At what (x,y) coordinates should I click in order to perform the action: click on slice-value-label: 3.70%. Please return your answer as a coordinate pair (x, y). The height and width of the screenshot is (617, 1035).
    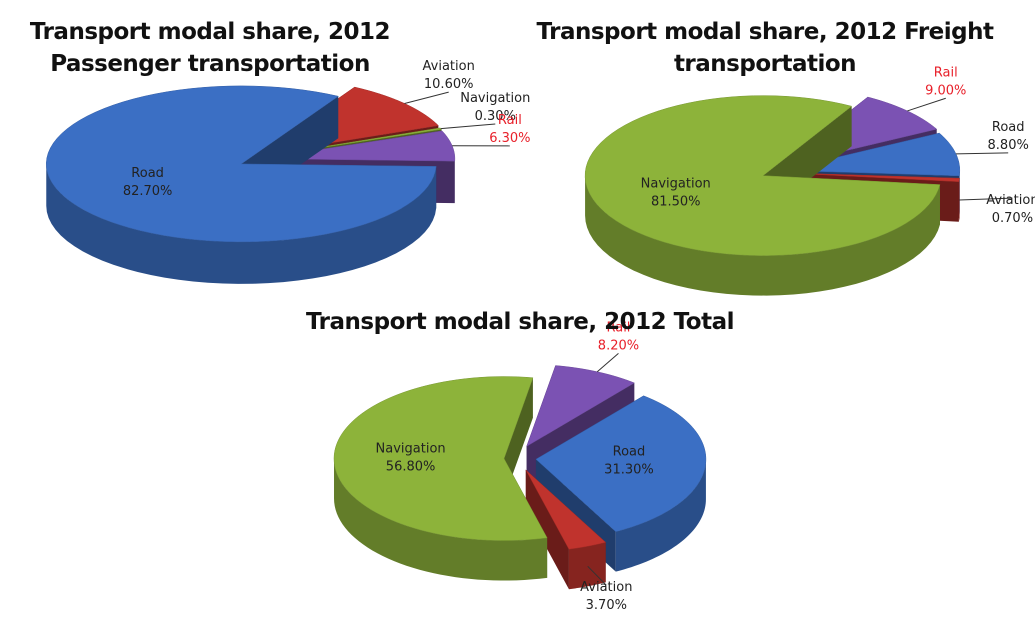
    Looking at the image, I should click on (606, 605).